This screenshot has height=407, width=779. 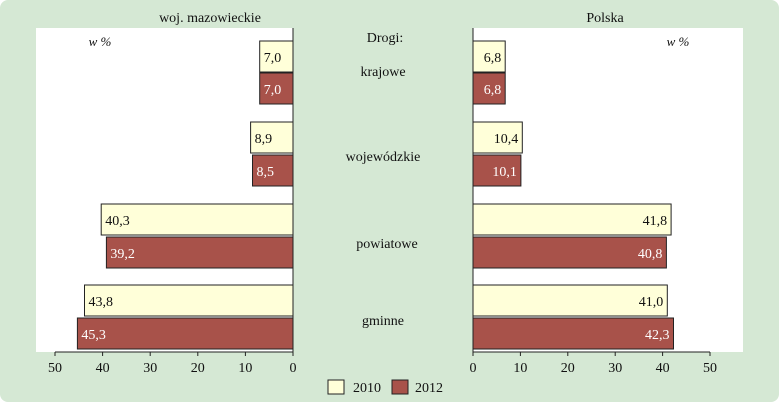 What do you see at coordinates (336, 387) in the screenshot?
I see `legend-swatch-2010` at bounding box center [336, 387].